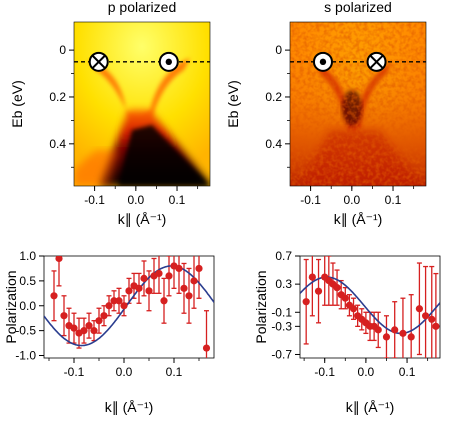 The height and width of the screenshot is (431, 452). I want to click on panel-b-xlabel: k∥ (Å⁻¹), so click(358, 219).